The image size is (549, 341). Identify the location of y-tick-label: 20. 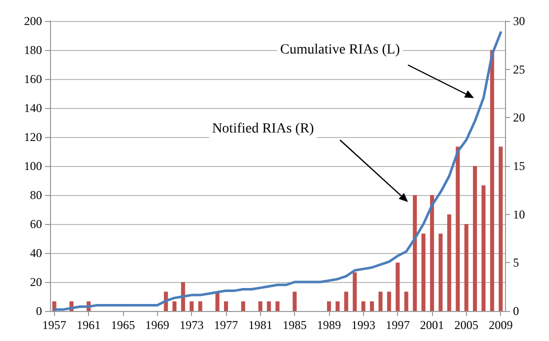
(36, 282).